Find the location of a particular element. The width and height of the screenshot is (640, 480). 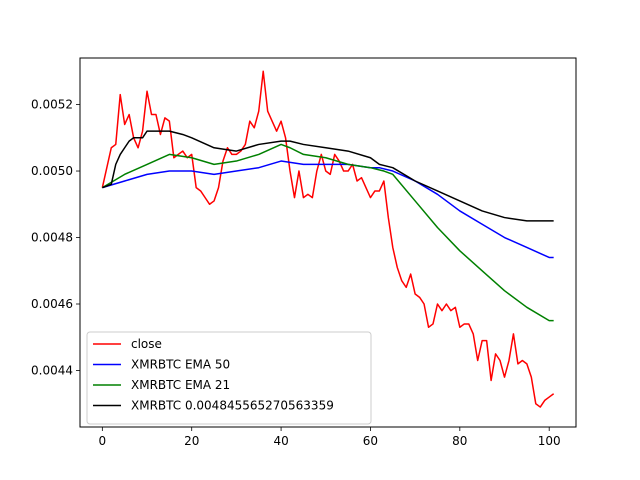

y-axis: 0.0044 0.0046 0.0048 0.0050 0.0052 is located at coordinates (55, 237).